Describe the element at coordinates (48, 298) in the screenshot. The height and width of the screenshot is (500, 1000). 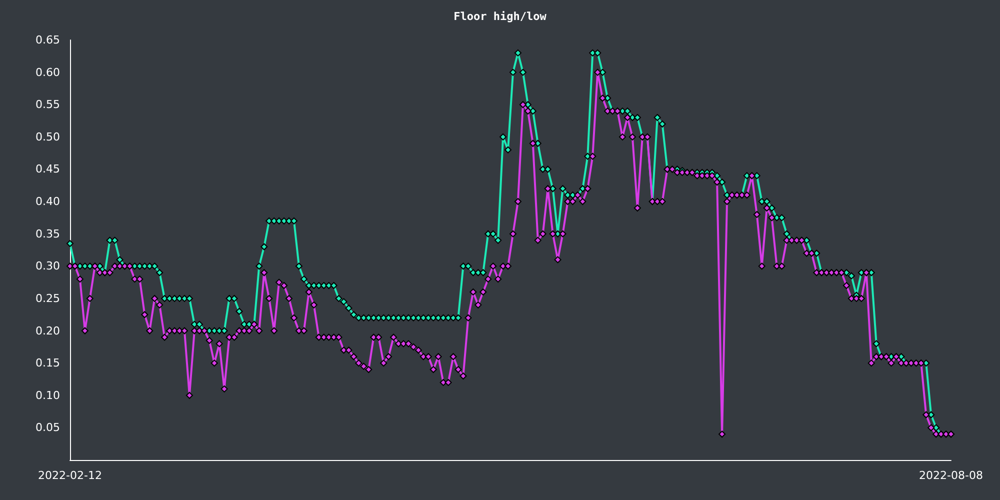
I see `y-tick-label: 0.25` at that location.